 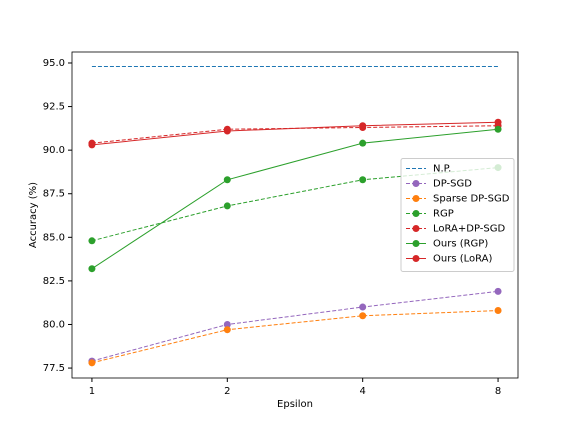 I want to click on y-tick-label: 92.5, so click(x=54, y=107).